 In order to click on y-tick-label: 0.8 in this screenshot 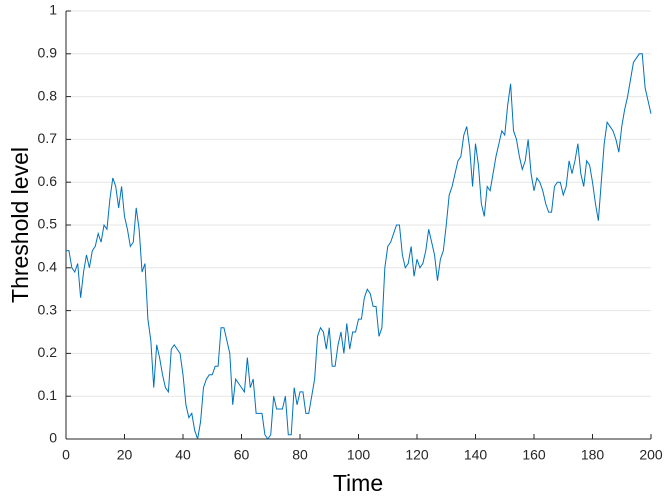, I will do `click(48, 95)`.